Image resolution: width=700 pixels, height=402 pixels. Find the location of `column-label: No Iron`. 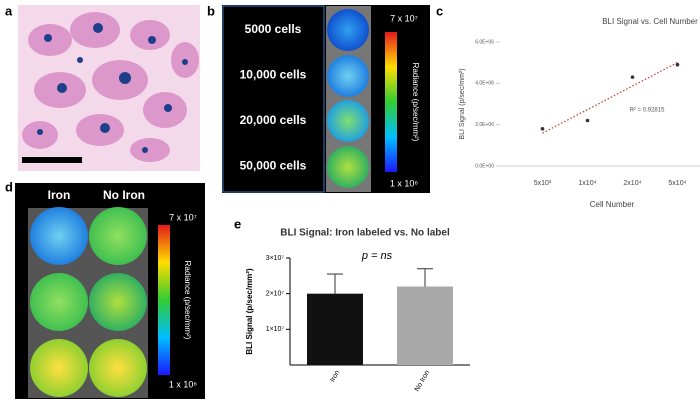

column-label: No Iron is located at coordinates (124, 195).